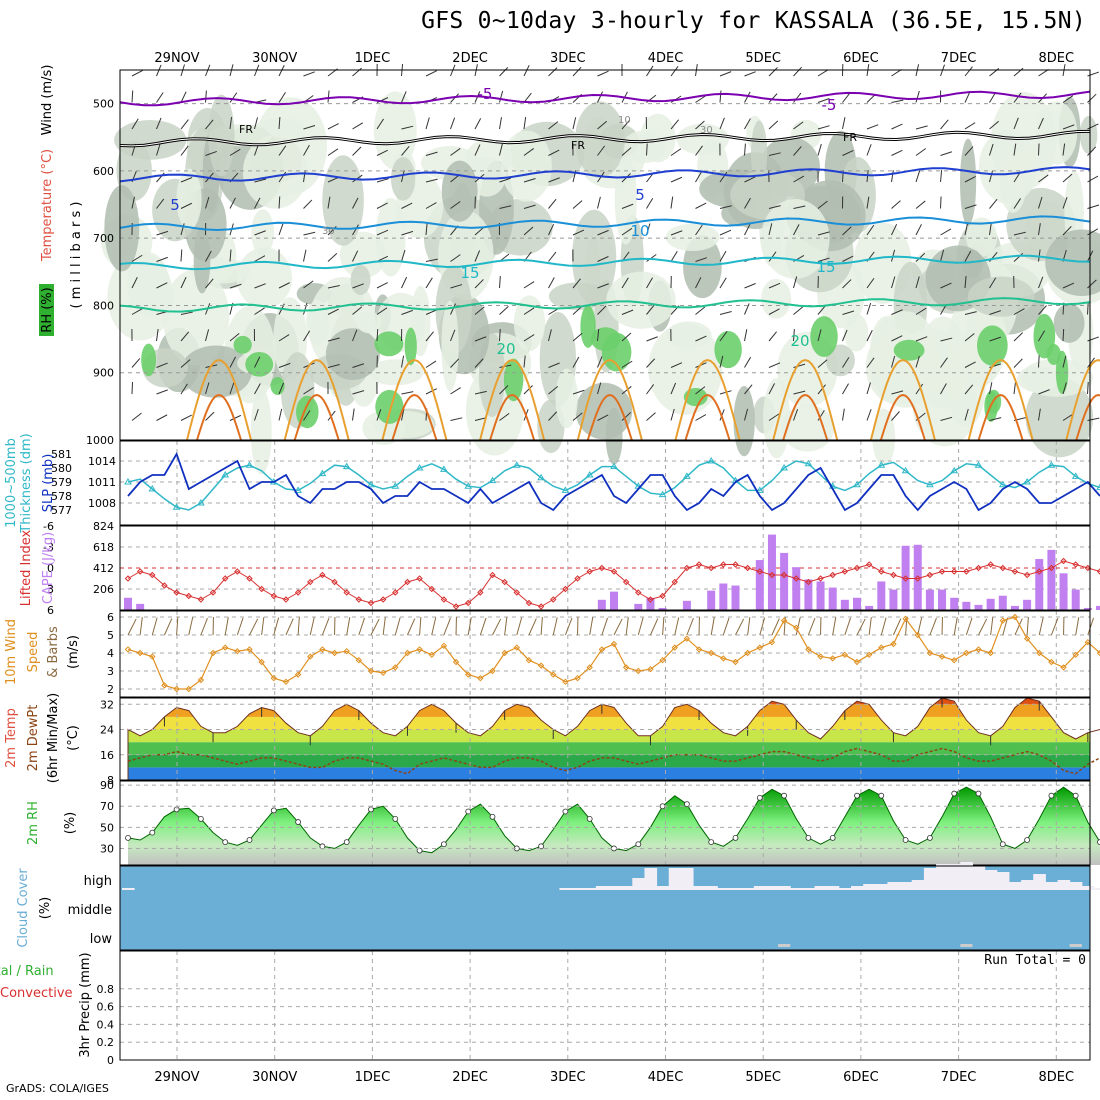 Image resolution: width=1100 pixels, height=1100 pixels. Describe the element at coordinates (11, 738) in the screenshot. I see `temp-axis-label: 2m Temp` at that location.